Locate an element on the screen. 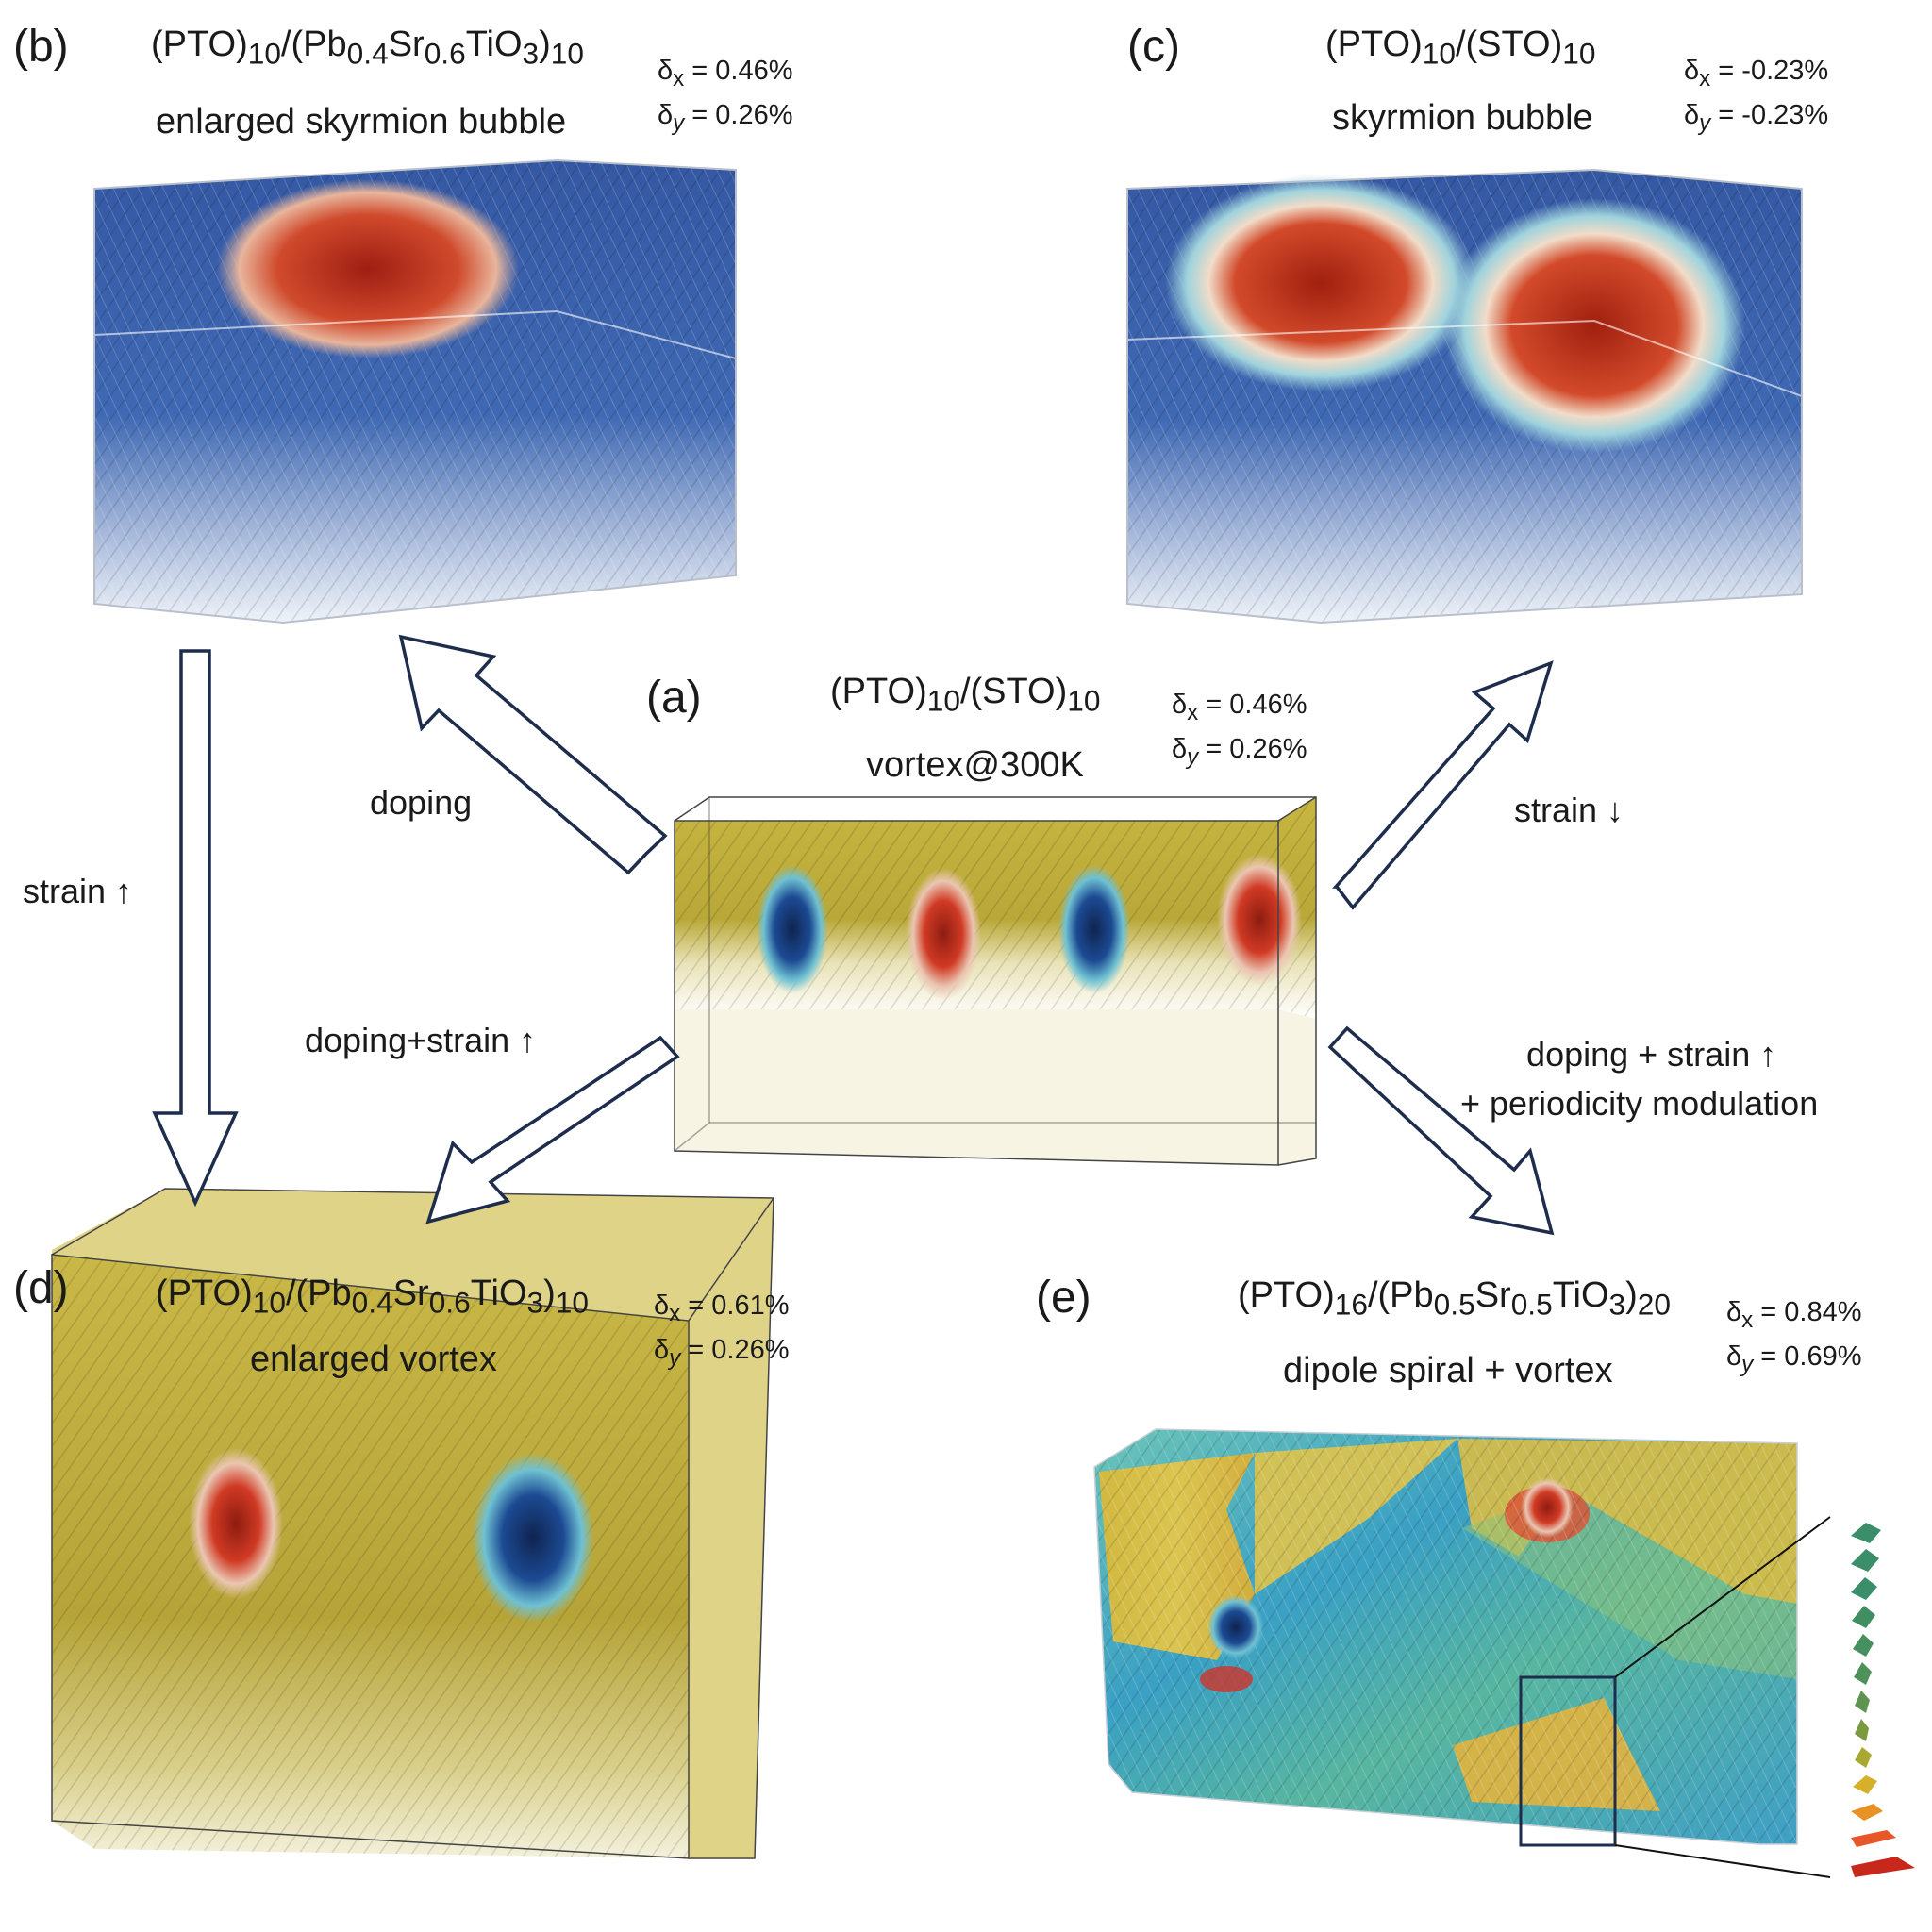 This screenshot has height=1932, width=1932. panel-d-simulation is located at coordinates (413, 1525).